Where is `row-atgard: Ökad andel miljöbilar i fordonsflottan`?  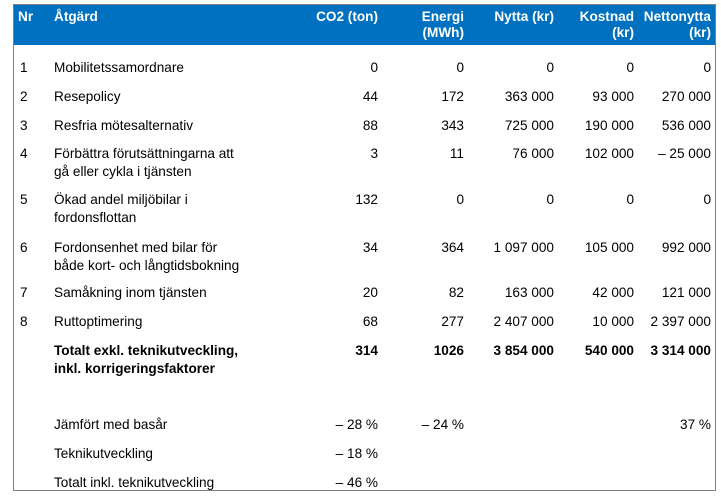
row-atgard: Ökad andel miljöbilar i fordonsflottan is located at coordinates (121, 208).